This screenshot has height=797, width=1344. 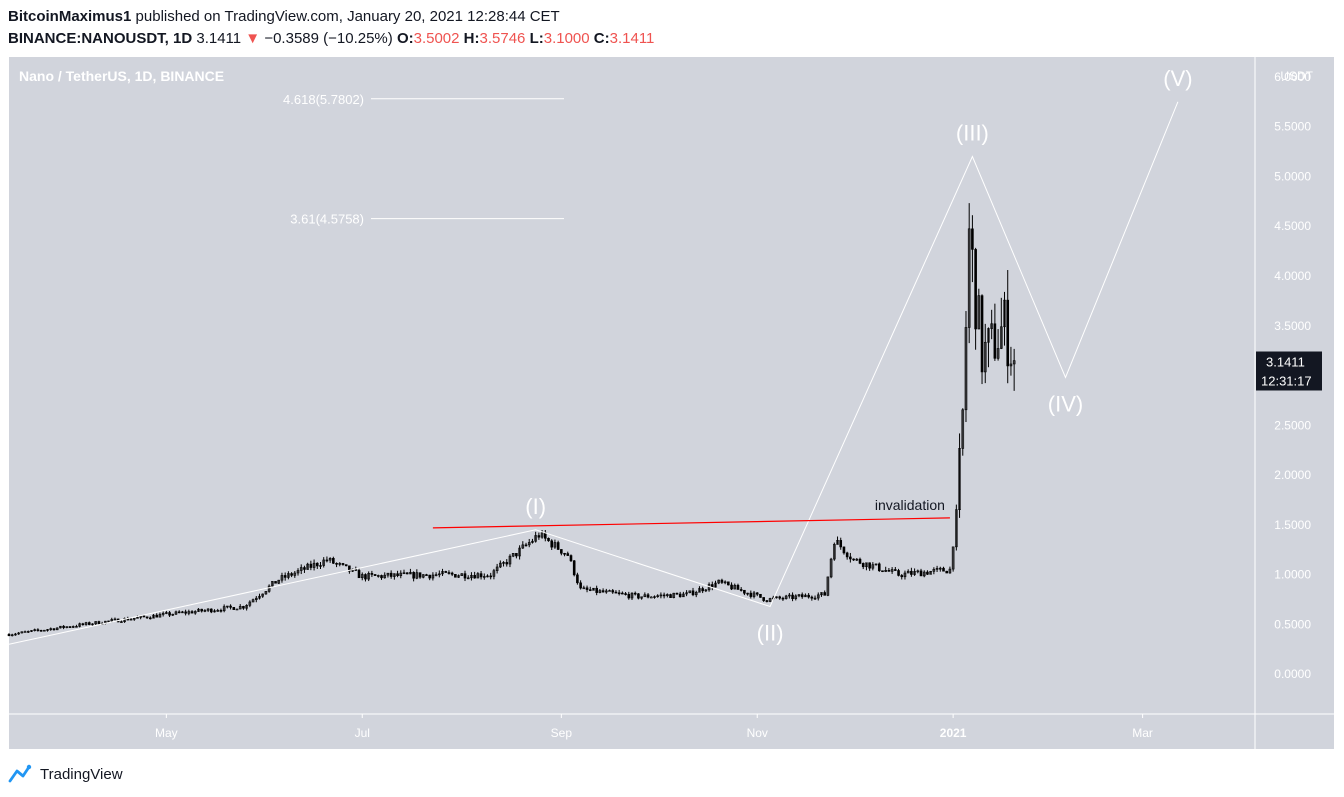 I want to click on close-label: C:, so click(x=601, y=38).